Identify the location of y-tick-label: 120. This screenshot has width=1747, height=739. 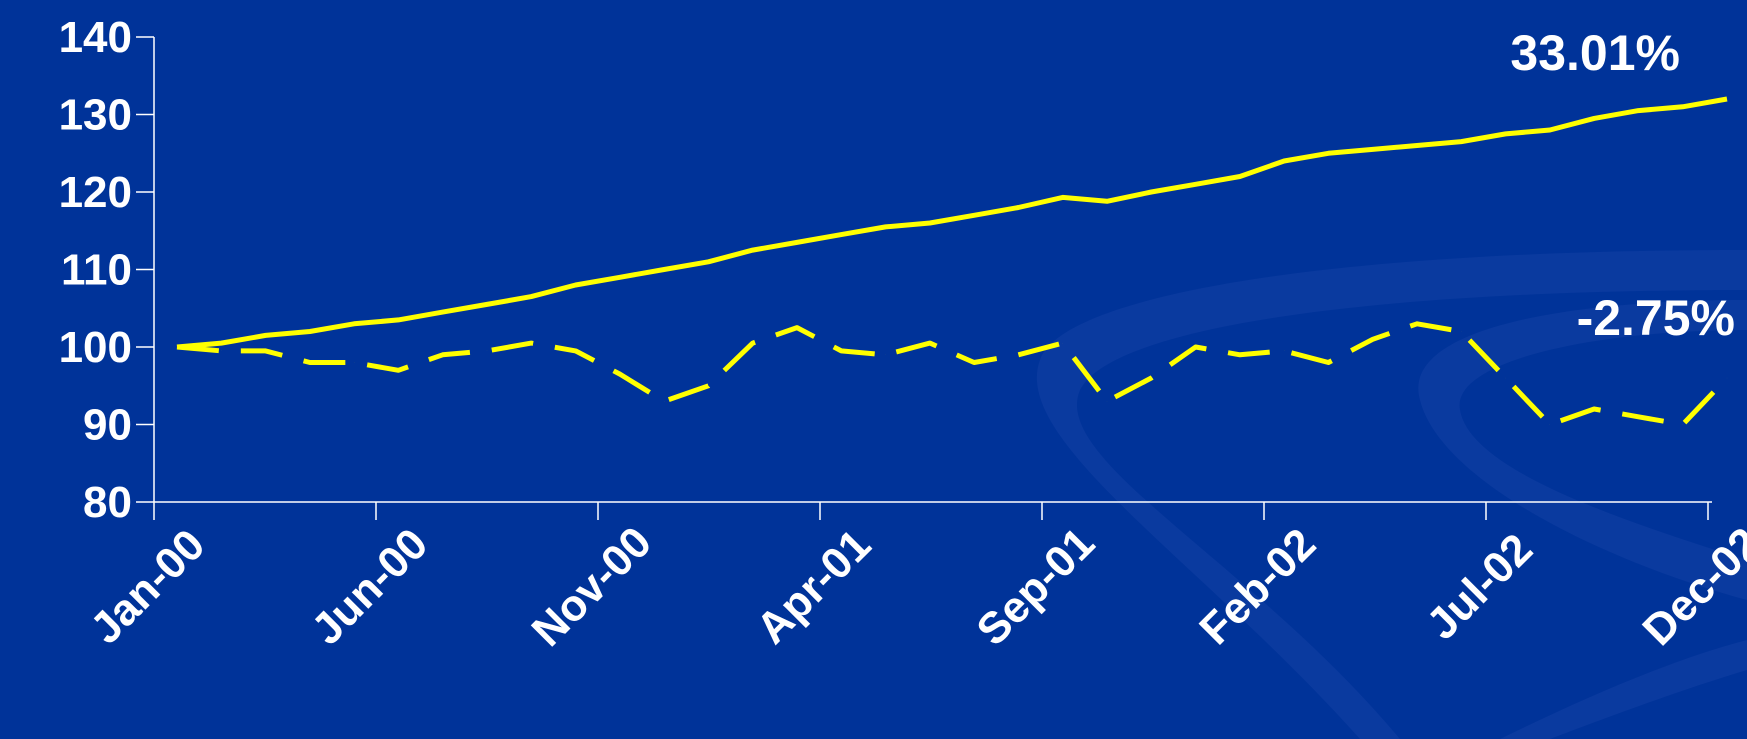
(95, 192).